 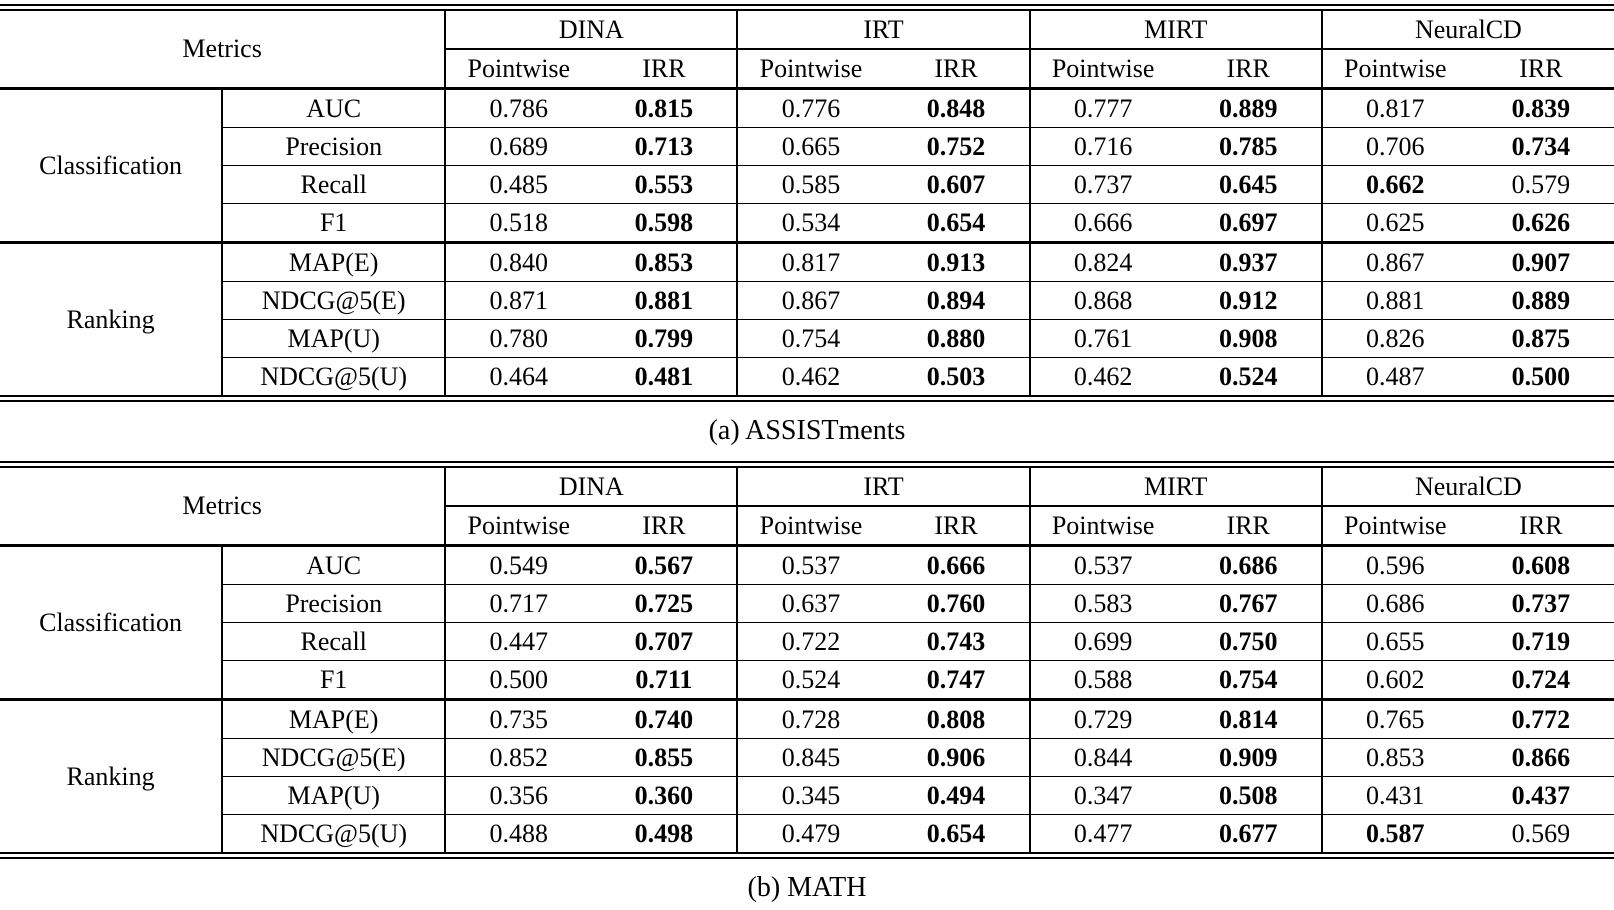 What do you see at coordinates (518, 261) in the screenshot?
I see `value-cell: 0.840` at bounding box center [518, 261].